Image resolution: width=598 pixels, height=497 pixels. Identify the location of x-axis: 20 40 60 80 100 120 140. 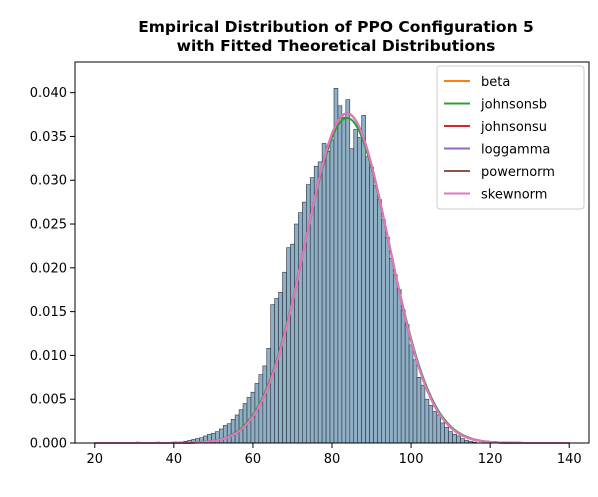
(334, 455).